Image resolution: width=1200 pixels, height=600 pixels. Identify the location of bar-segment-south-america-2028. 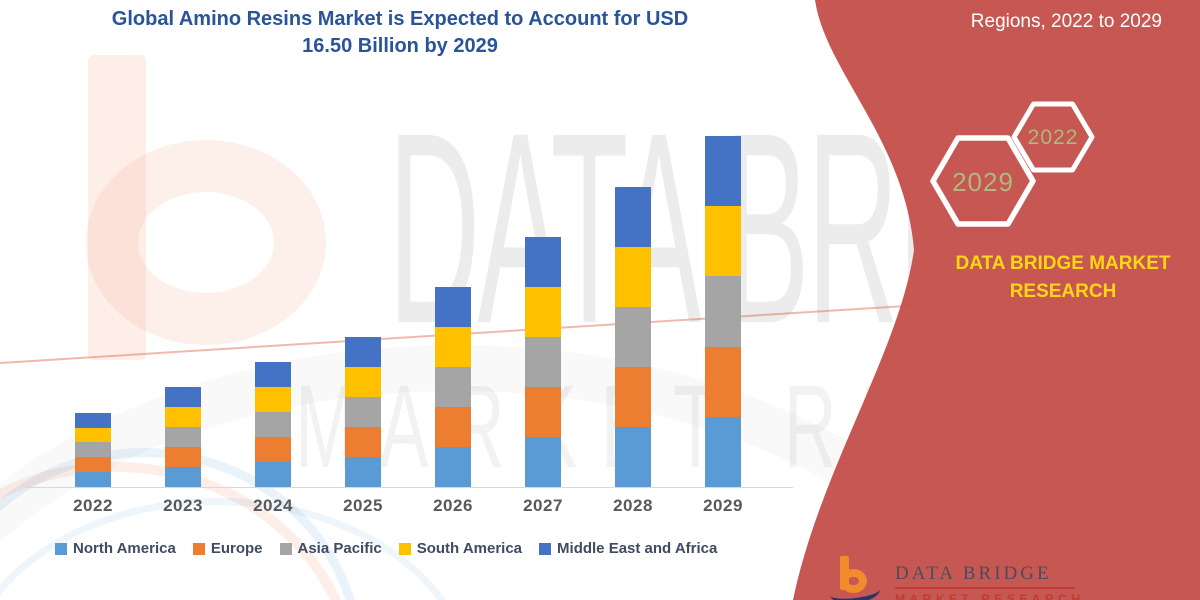
(633, 277).